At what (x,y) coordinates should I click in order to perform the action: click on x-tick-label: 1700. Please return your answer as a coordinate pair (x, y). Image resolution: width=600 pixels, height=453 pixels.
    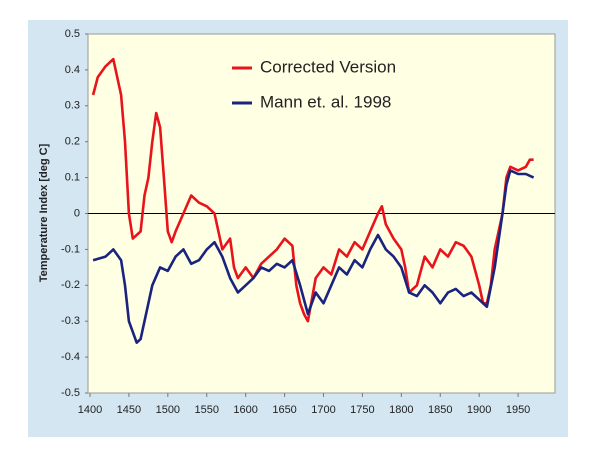
    Looking at the image, I should click on (323, 410).